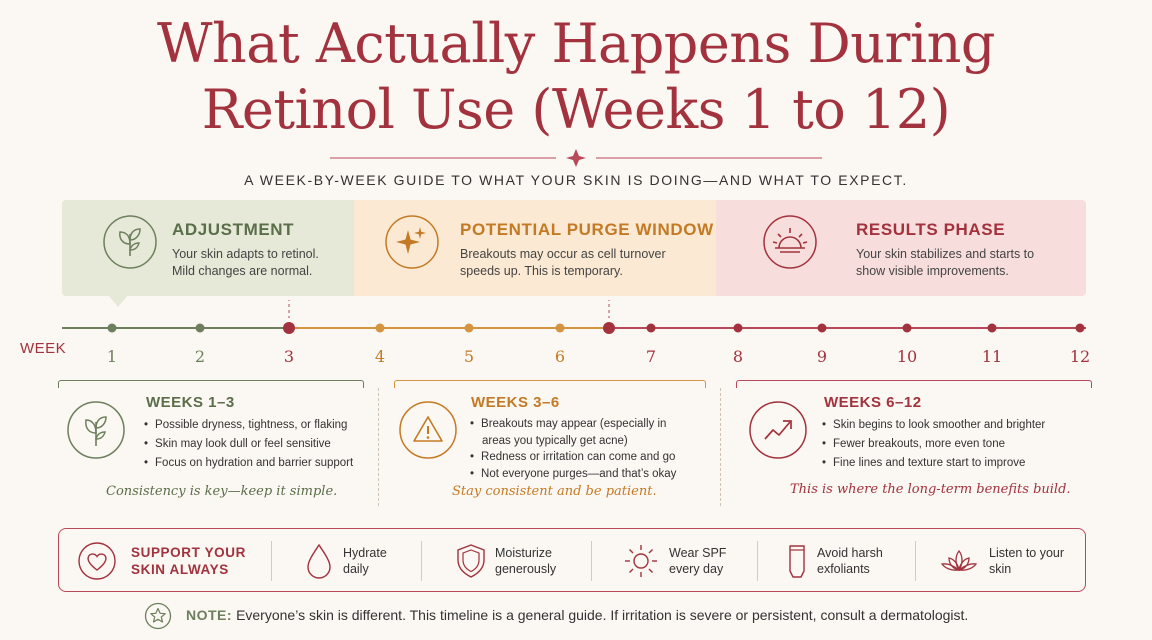 This screenshot has width=1152, height=640. What do you see at coordinates (947, 463) in the screenshot?
I see `list-item: Fine lines and texture start to improve` at bounding box center [947, 463].